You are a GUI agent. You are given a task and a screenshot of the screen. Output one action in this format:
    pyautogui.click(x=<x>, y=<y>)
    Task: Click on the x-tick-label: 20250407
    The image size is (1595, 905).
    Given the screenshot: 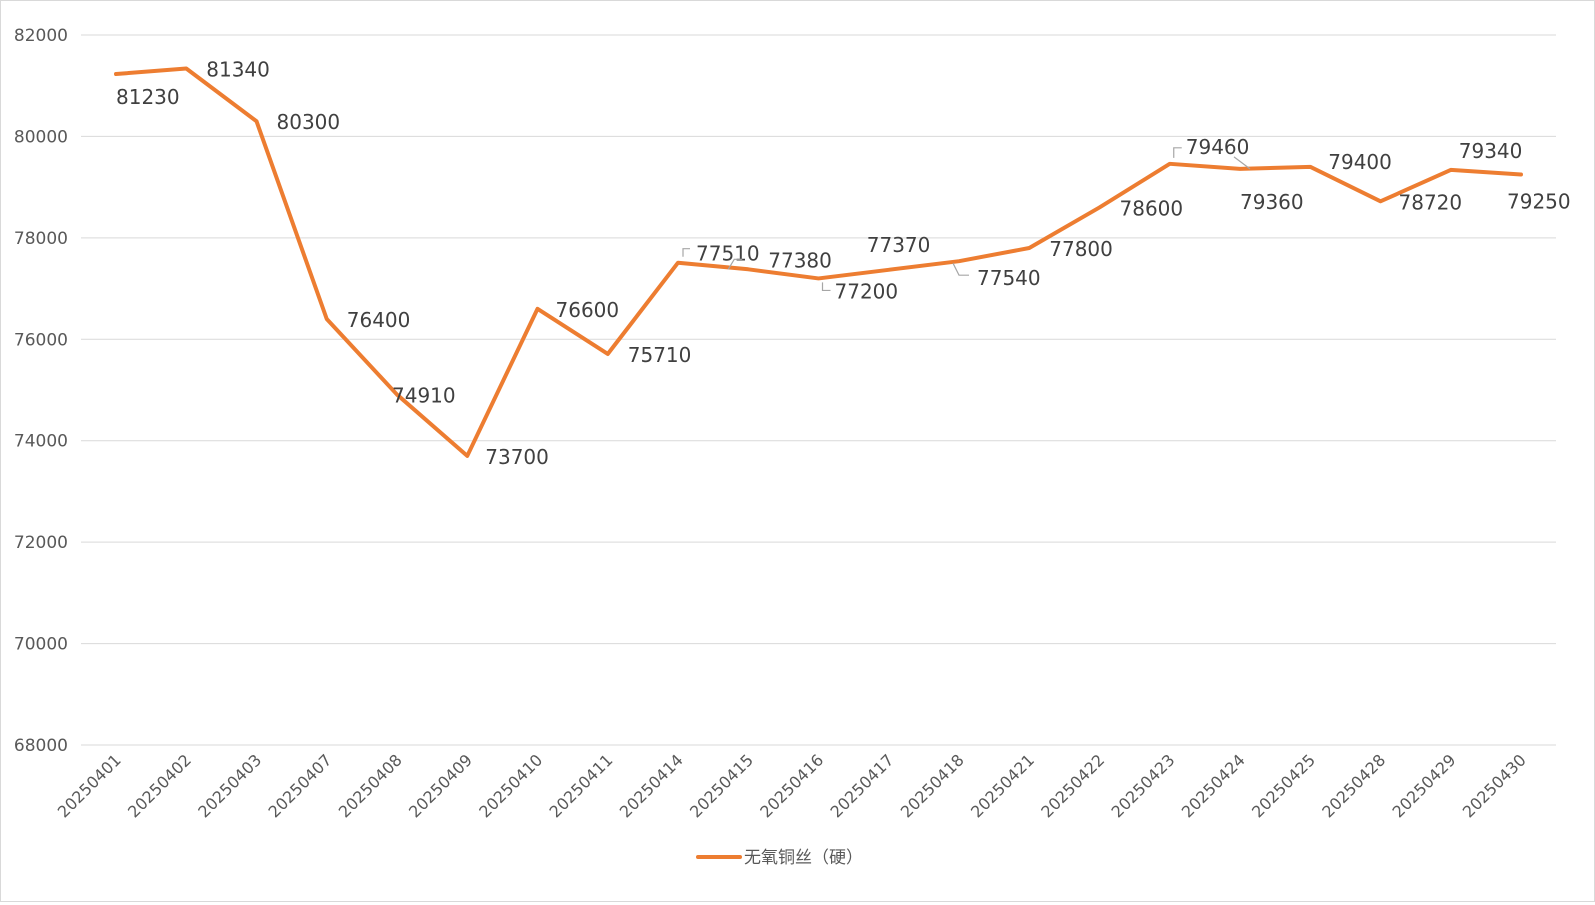 What is the action you would take?
    pyautogui.click(x=300, y=785)
    